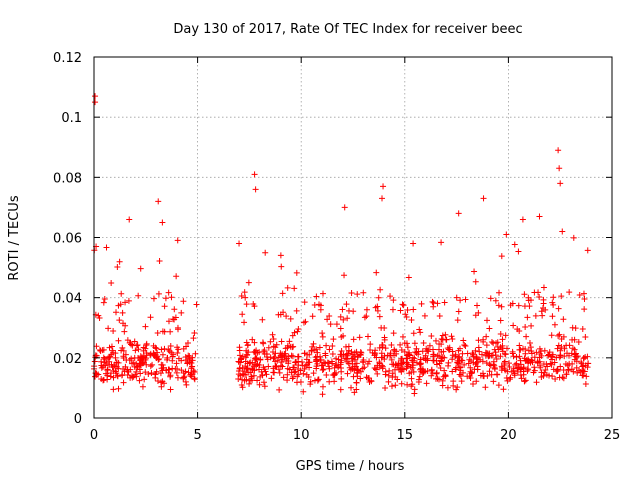  Describe the element at coordinates (67, 299) in the screenshot. I see `y-tick-label: 0.04` at that location.